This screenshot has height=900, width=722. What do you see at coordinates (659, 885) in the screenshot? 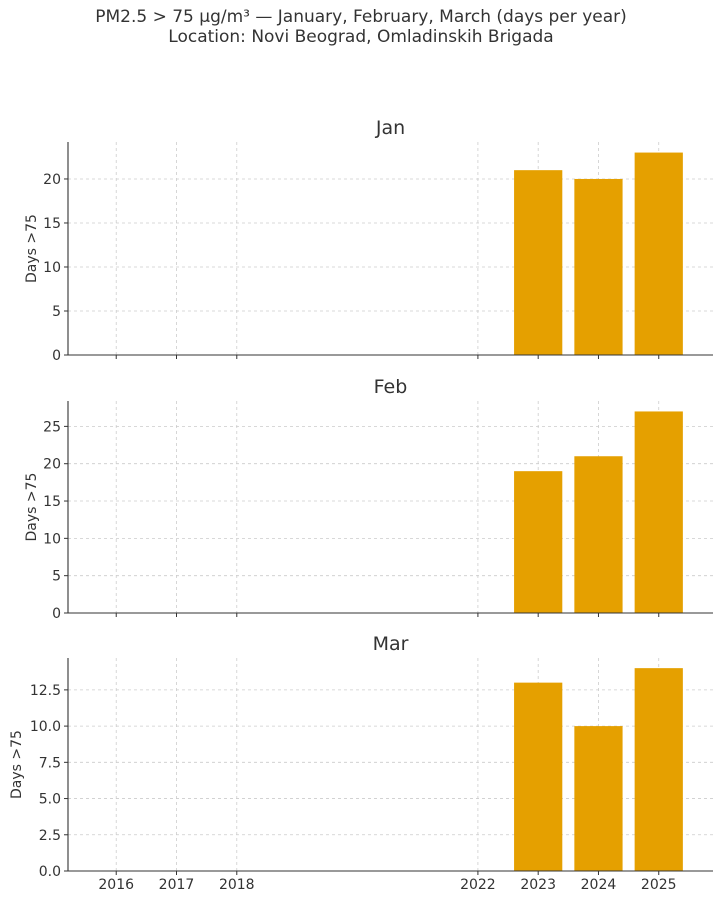
I see `x-tick-label: 2025` at bounding box center [659, 885].